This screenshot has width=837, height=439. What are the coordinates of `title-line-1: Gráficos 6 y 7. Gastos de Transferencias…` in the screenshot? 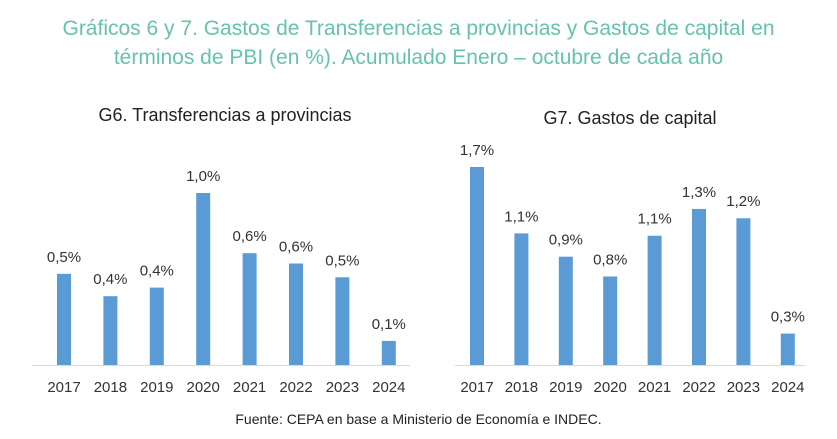 It's located at (418, 28).